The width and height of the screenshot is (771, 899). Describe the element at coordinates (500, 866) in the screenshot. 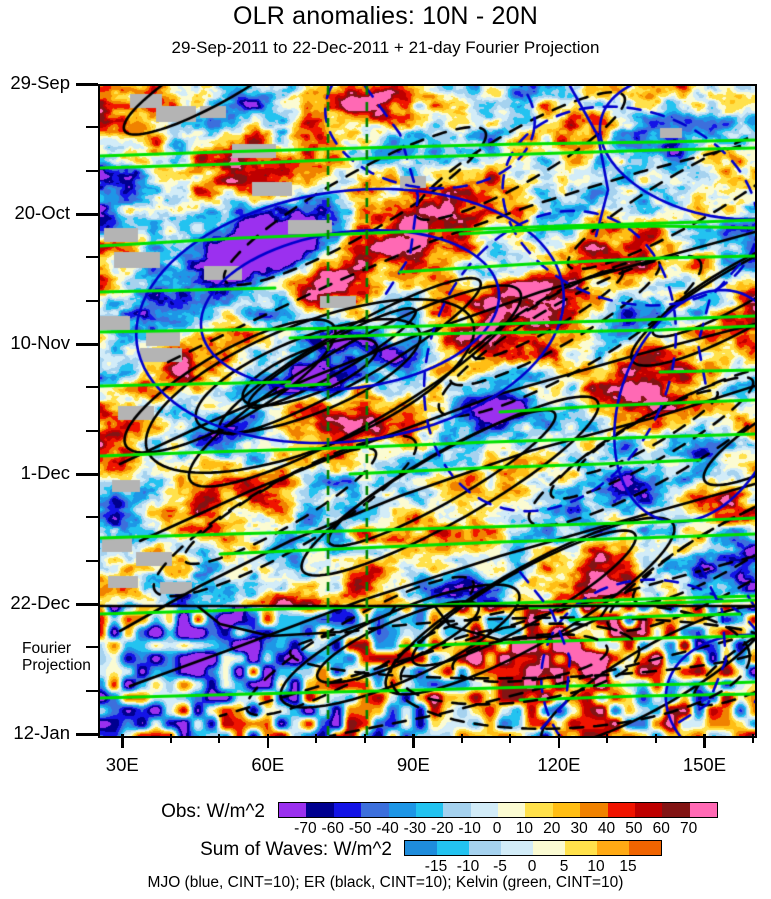

I see `legend-waves-tick-2: -5` at that location.